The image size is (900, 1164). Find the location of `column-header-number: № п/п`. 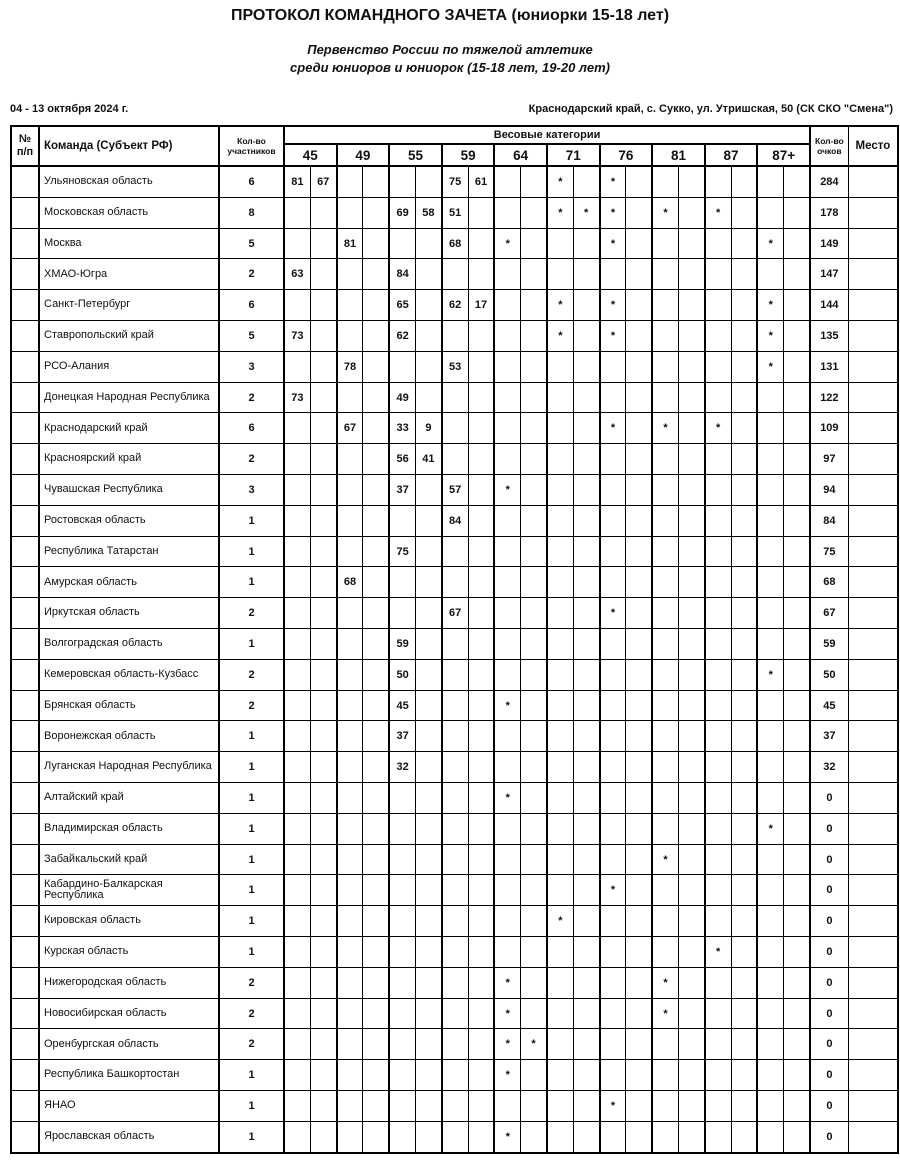

column-header-number: № п/п is located at coordinates (25, 146).